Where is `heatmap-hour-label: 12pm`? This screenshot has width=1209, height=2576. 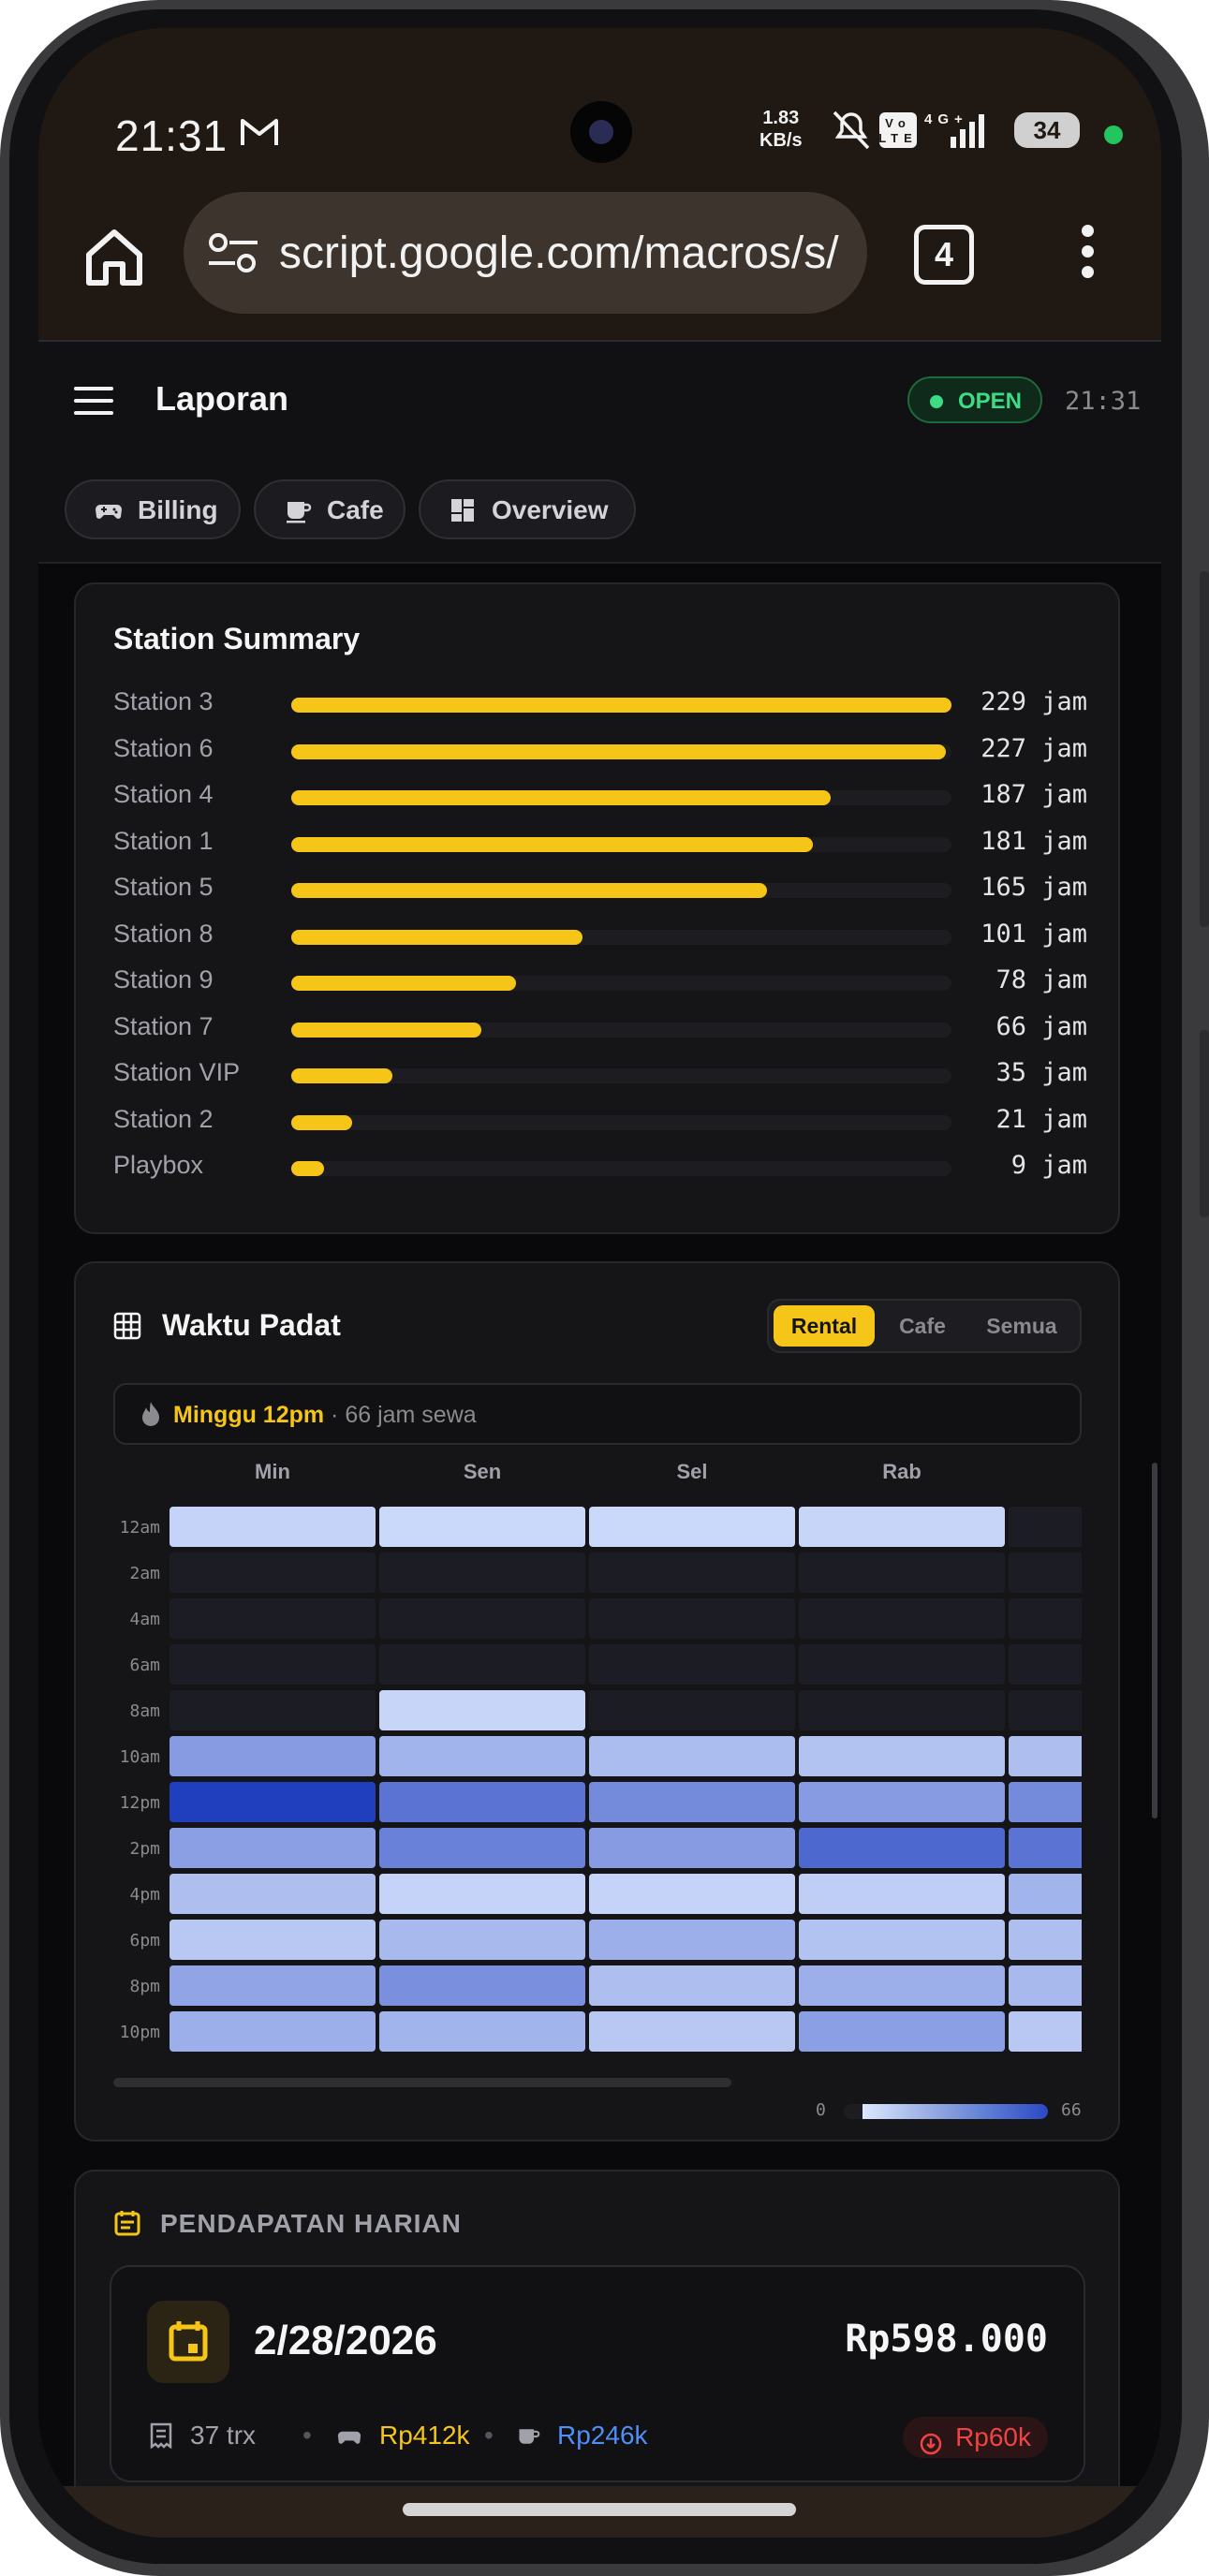
heatmap-hour-label: 12pm is located at coordinates (139, 1803).